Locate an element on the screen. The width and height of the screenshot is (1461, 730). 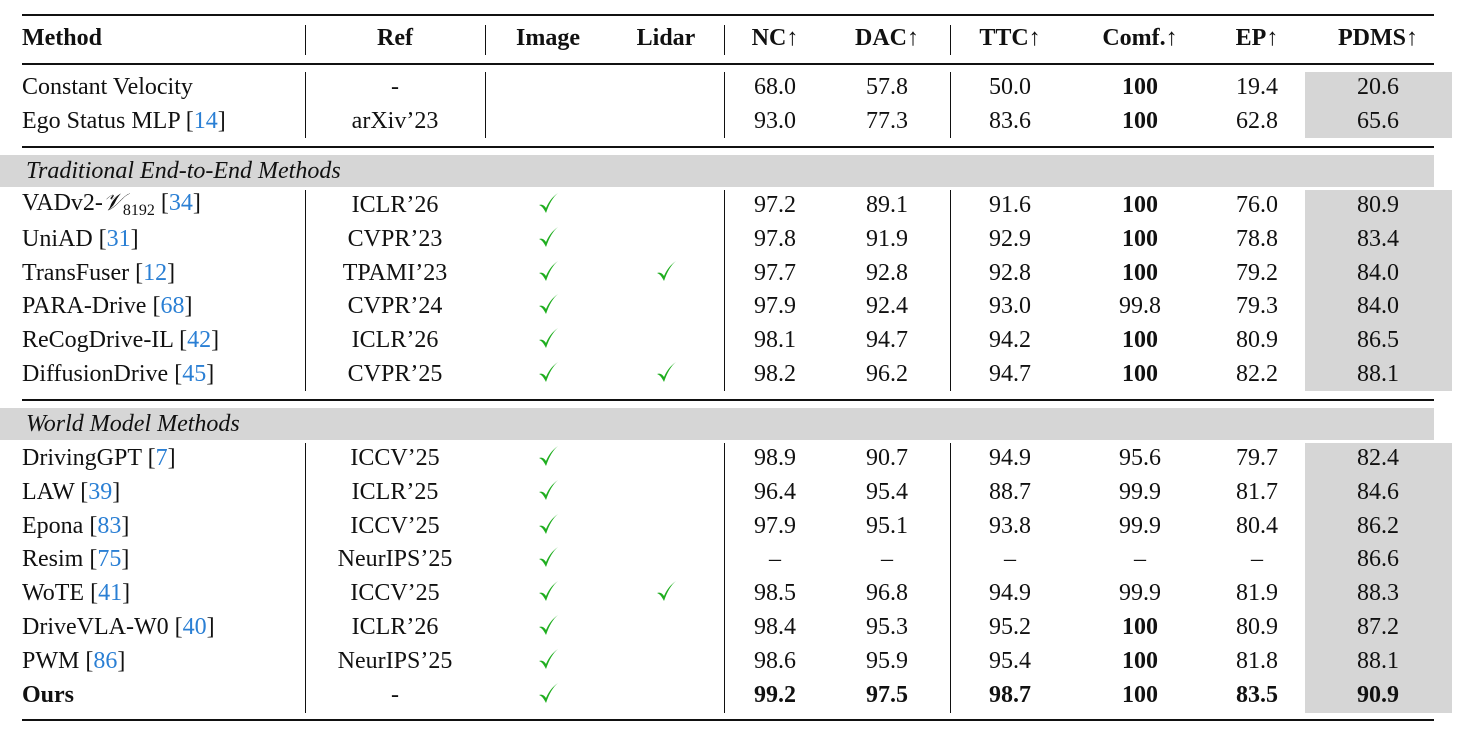
method-cell: PARA-Drive [68] is located at coordinates (107, 306).